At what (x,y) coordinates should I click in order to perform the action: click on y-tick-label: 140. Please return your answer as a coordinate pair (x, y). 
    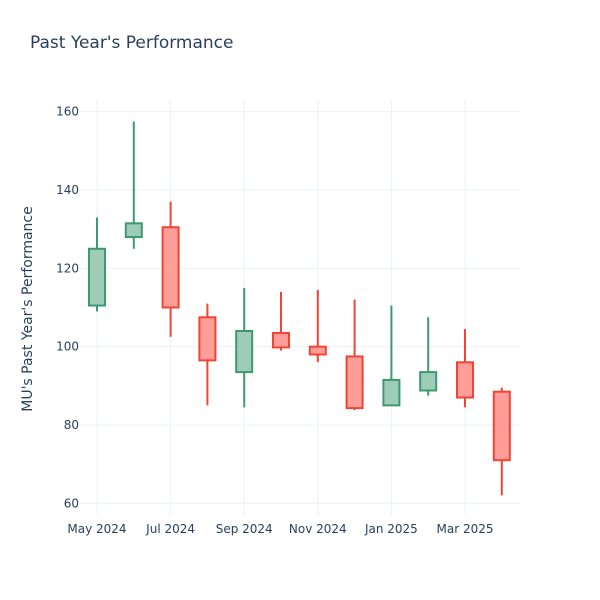
    Looking at the image, I should click on (67, 190).